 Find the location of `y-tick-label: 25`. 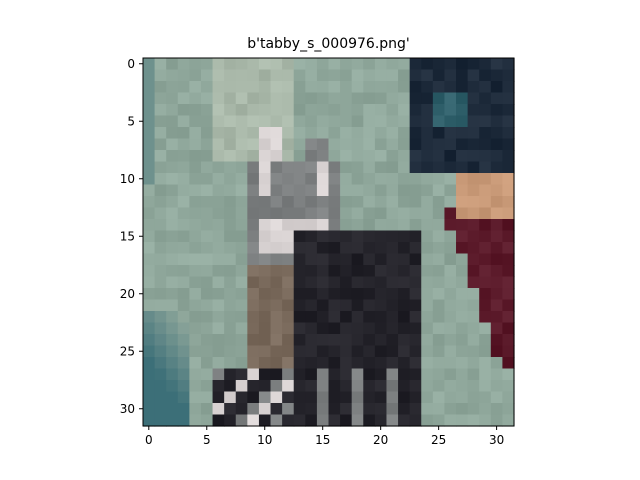

y-tick-label: 25 is located at coordinates (127, 351).